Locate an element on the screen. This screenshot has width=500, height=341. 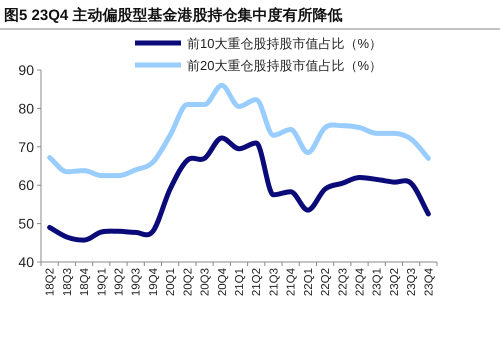
x-tick-label: 21Q4 is located at coordinates (292, 281).